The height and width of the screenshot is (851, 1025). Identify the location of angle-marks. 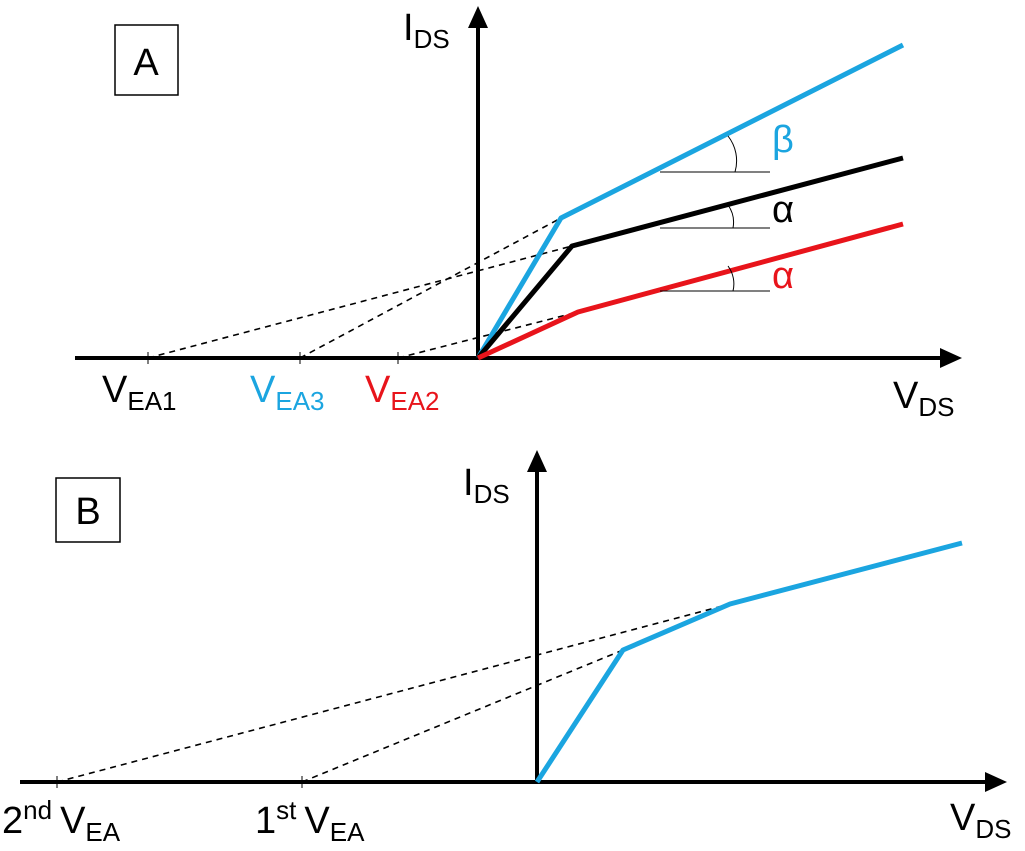
(715, 213).